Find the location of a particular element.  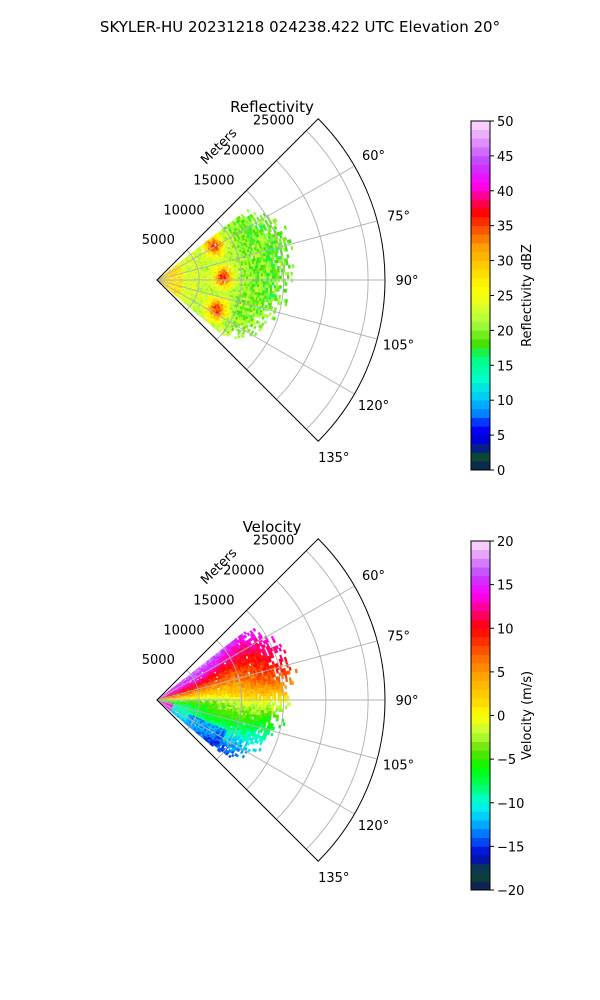

panel-title: Reflectivity is located at coordinates (272, 107).